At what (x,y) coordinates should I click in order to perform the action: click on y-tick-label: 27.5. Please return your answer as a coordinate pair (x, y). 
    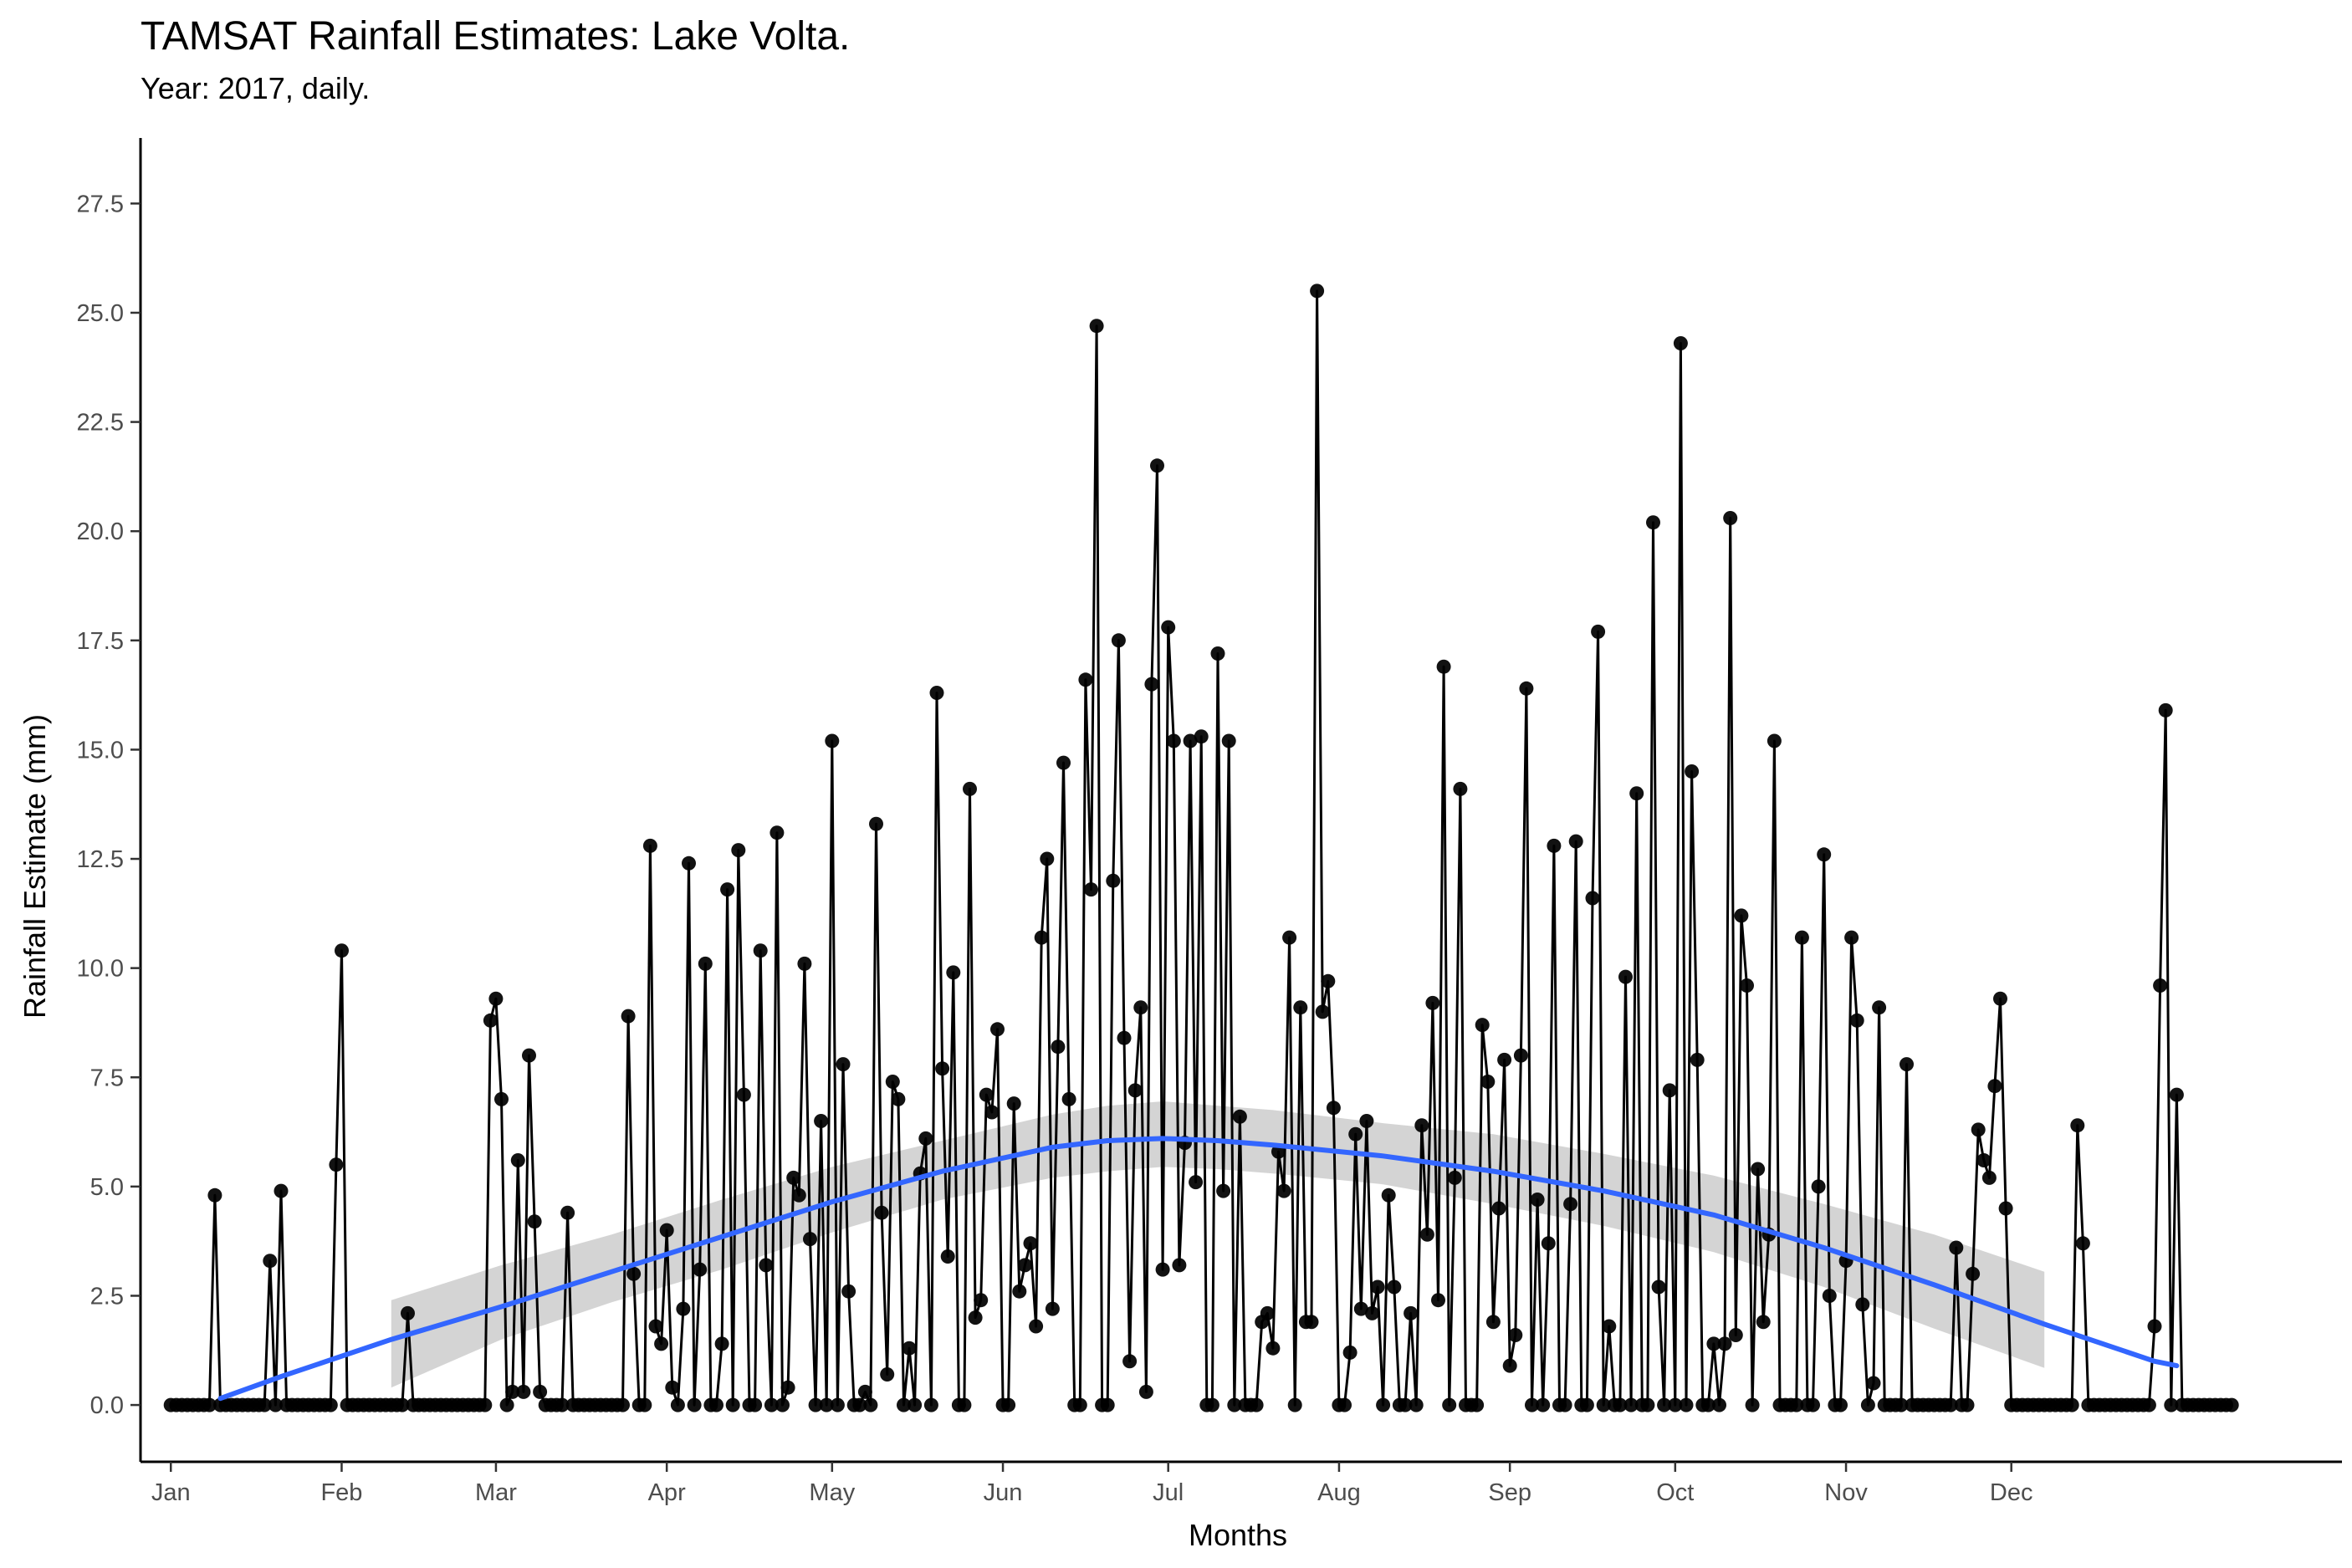
    Looking at the image, I should click on (100, 204).